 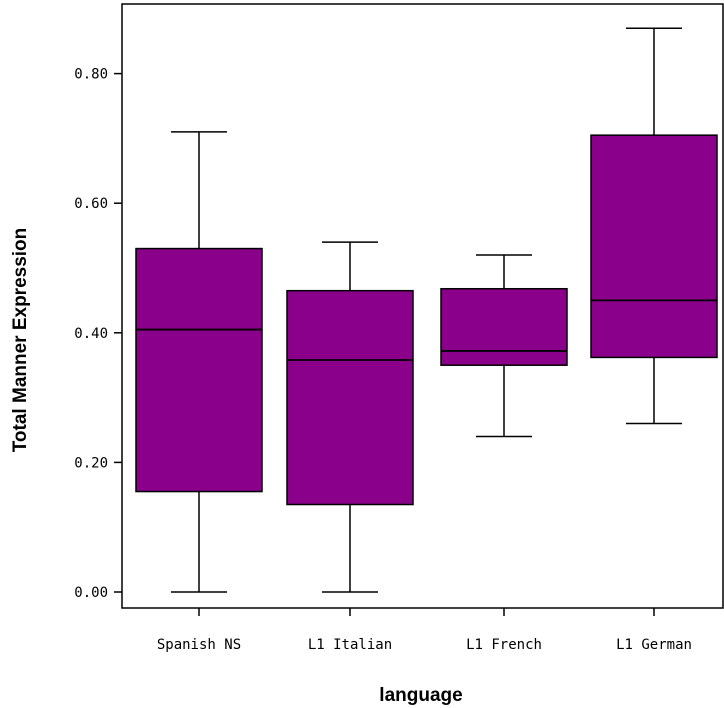 What do you see at coordinates (654, 645) in the screenshot?
I see `x-tick-label: L1 German` at bounding box center [654, 645].